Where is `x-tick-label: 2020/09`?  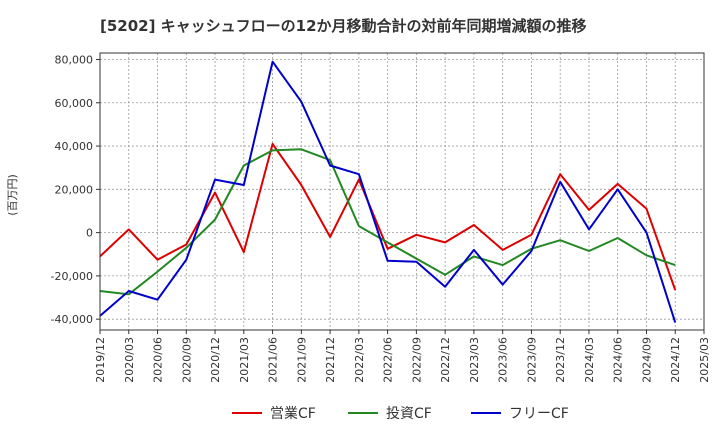
x-tick-label: 2020/09 is located at coordinates (186, 360).